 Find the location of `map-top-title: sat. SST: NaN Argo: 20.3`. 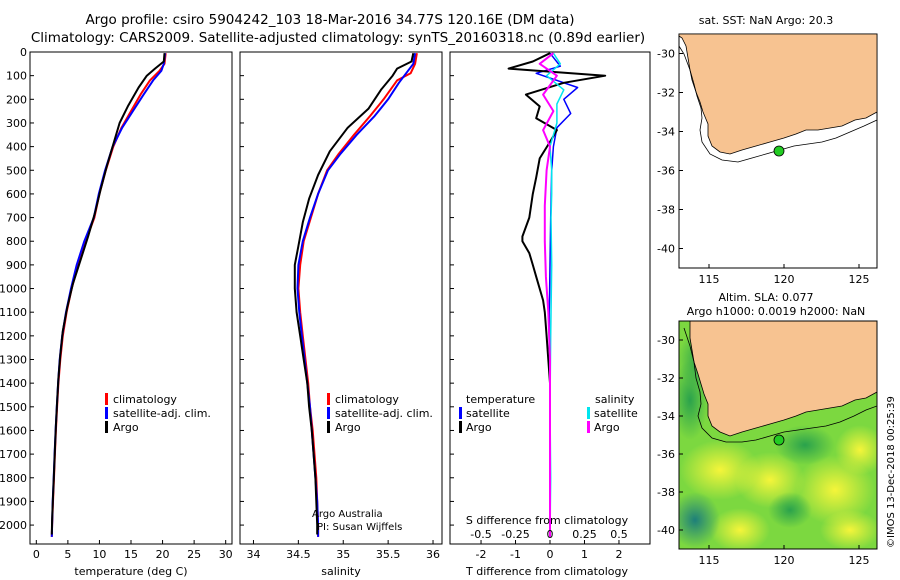

map-top-title: sat. SST: NaN Argo: 20.3 is located at coordinates (766, 20).